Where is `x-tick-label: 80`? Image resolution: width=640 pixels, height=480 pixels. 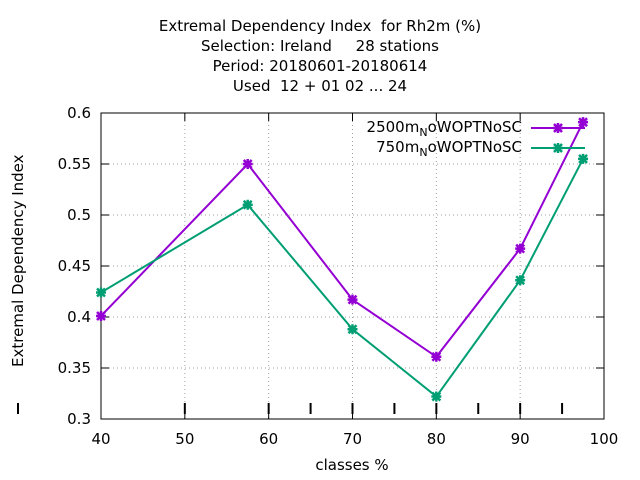
x-tick-label: 80 is located at coordinates (436, 439).